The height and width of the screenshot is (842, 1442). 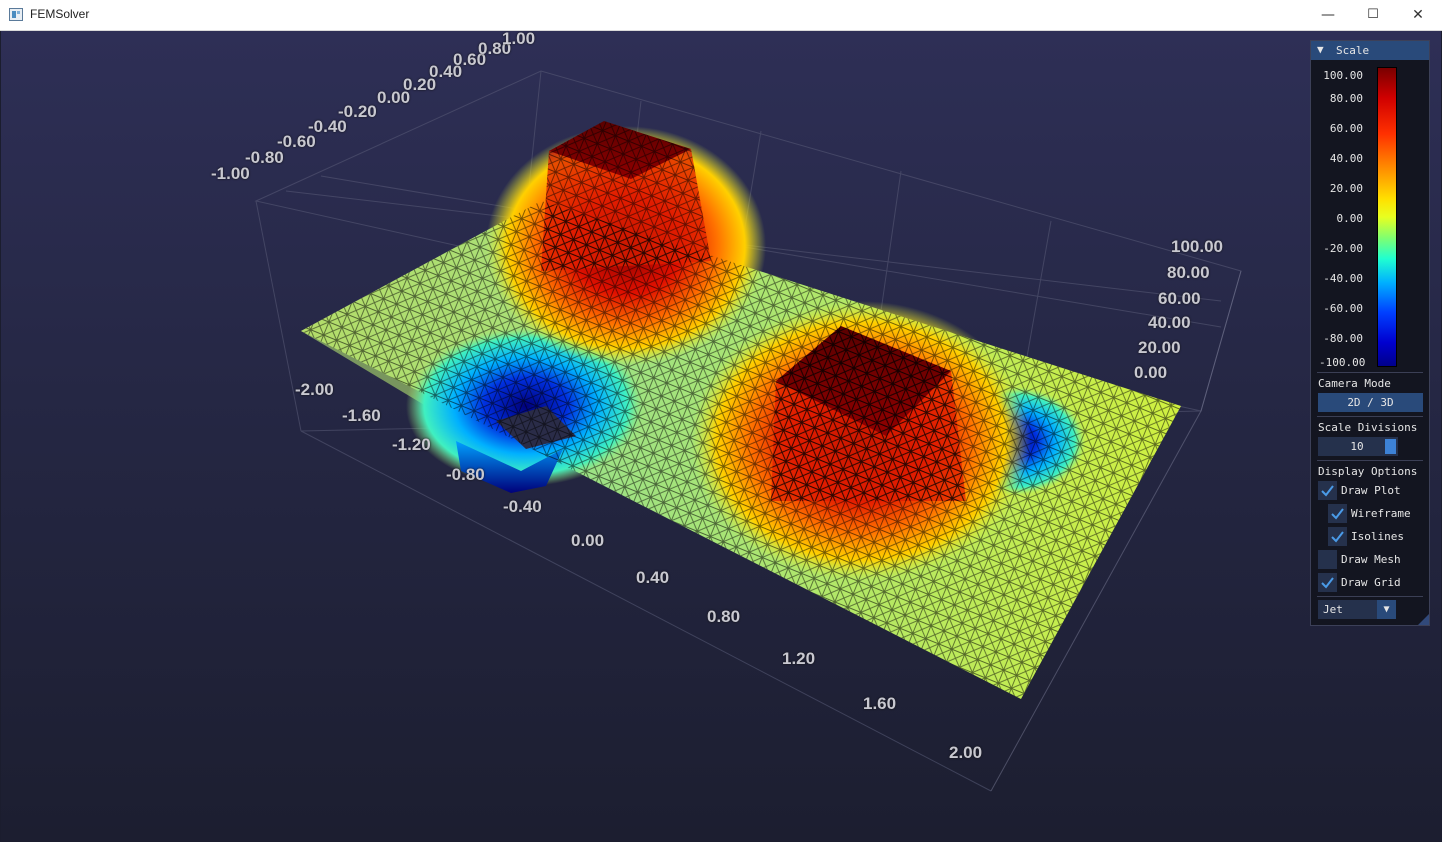 What do you see at coordinates (880, 703) in the screenshot?
I see `x-tick-label: 1.60` at bounding box center [880, 703].